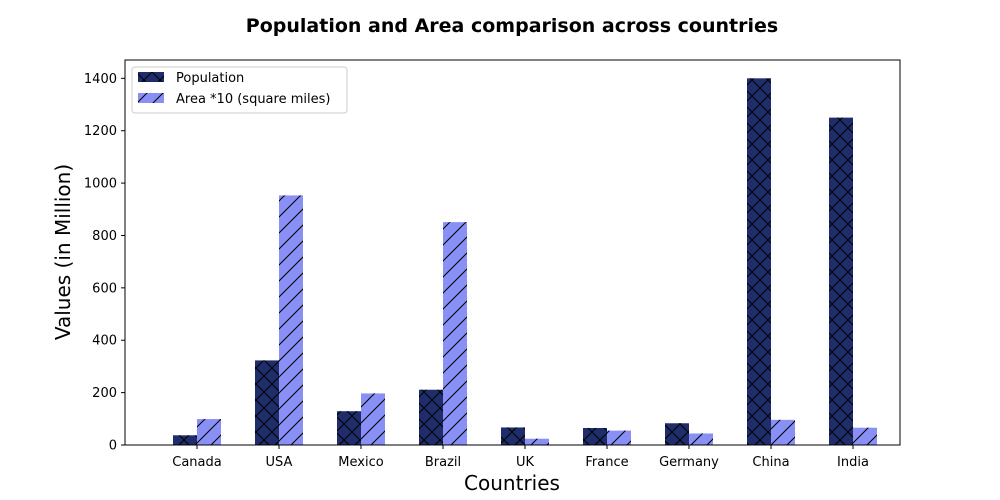  I want to click on y-tick-label: 200, so click(104, 393).